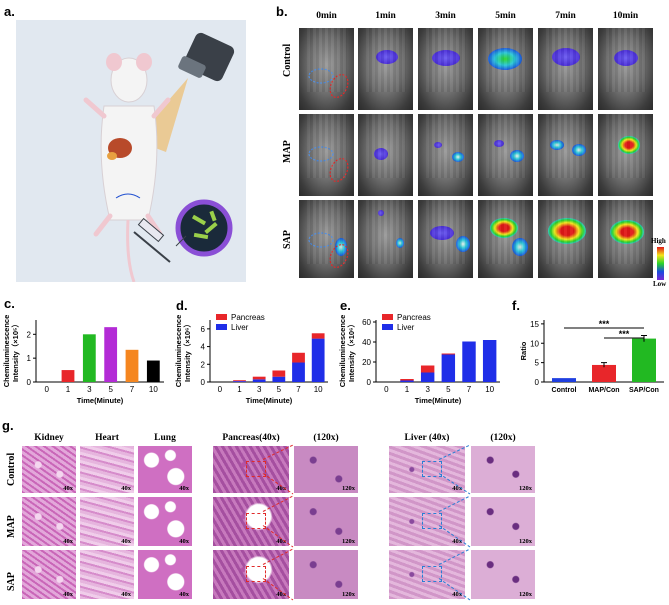 The width and height of the screenshot is (669, 605). What do you see at coordinates (445, 16) in the screenshot?
I see `time-header: 3min` at bounding box center [445, 16].